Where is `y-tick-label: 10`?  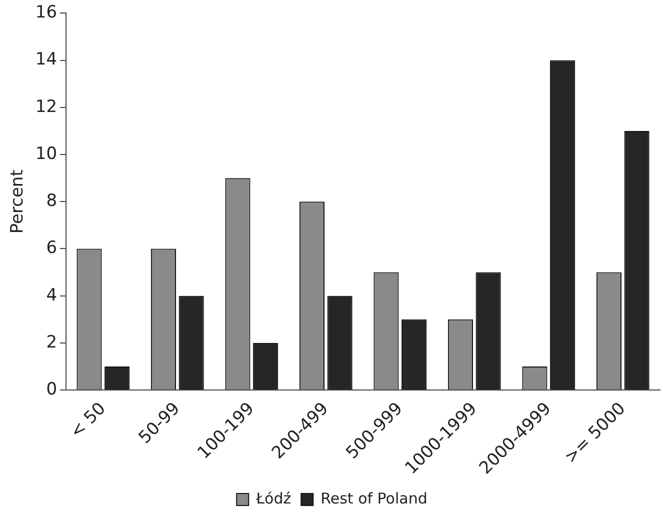
y-tick-label: 10 is located at coordinates (46, 154).